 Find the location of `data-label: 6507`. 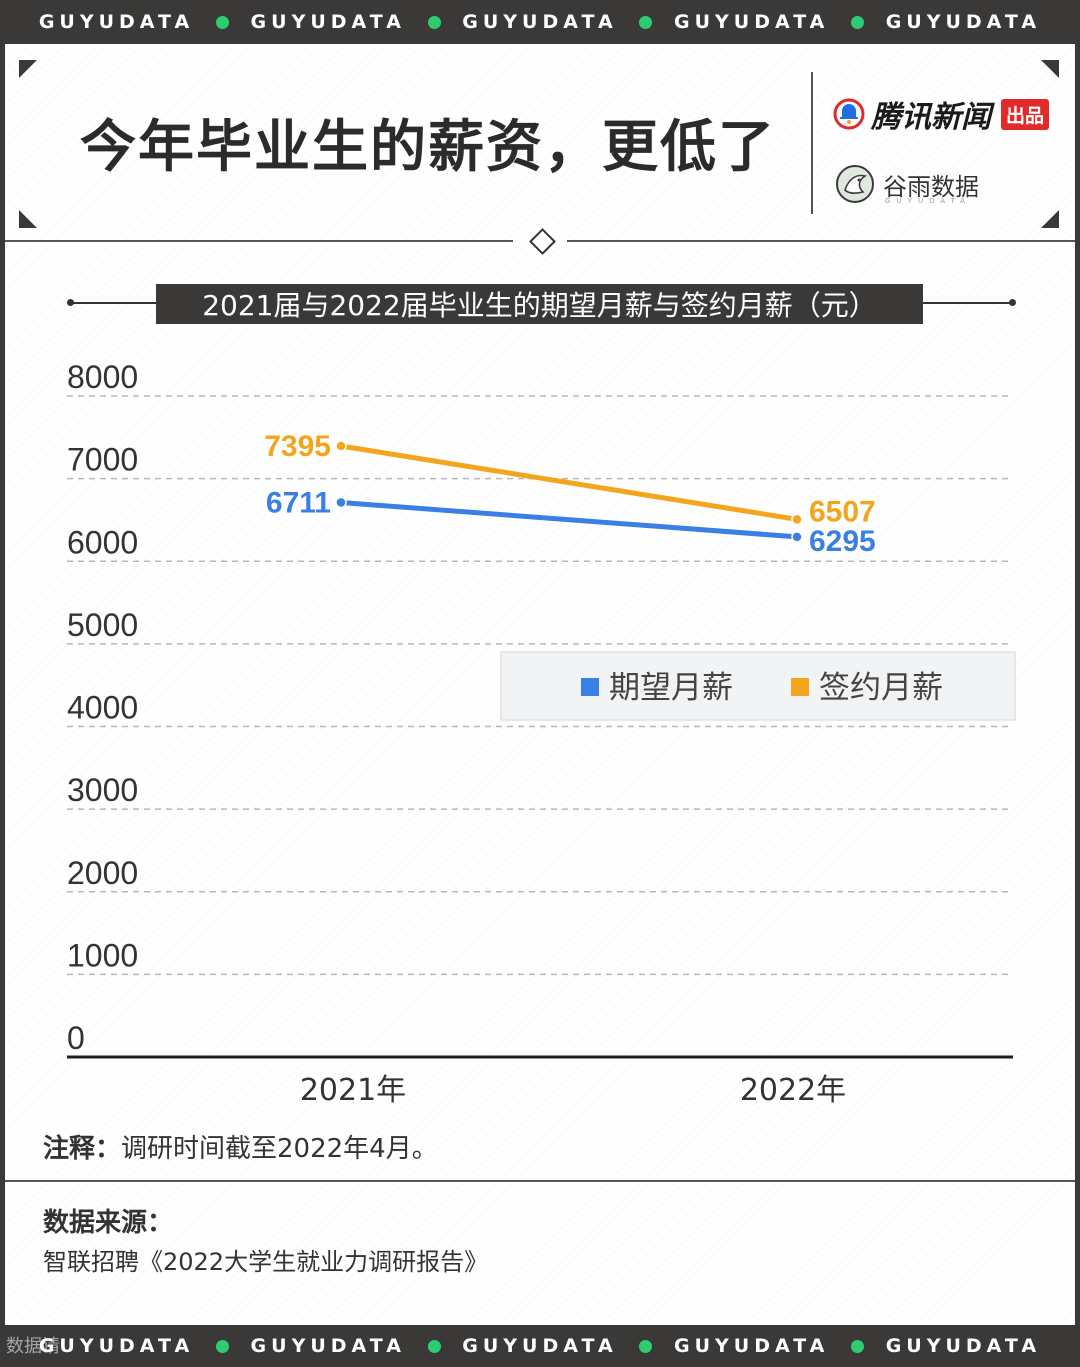

data-label: 6507 is located at coordinates (842, 511).